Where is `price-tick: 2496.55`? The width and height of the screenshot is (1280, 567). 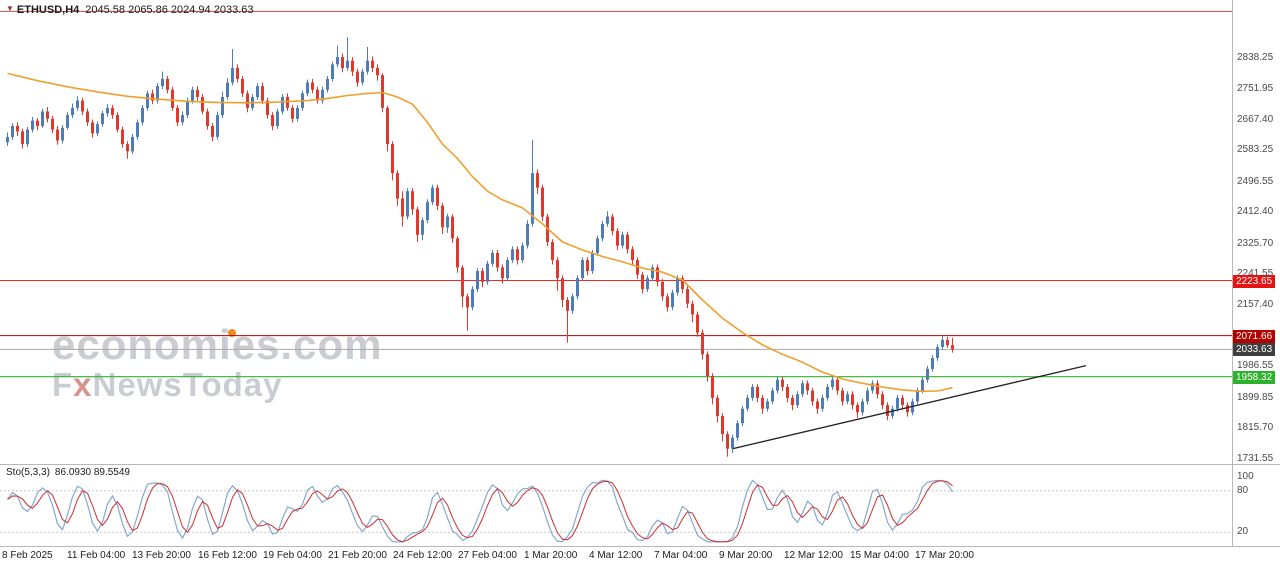 price-tick: 2496.55 is located at coordinates (1255, 181).